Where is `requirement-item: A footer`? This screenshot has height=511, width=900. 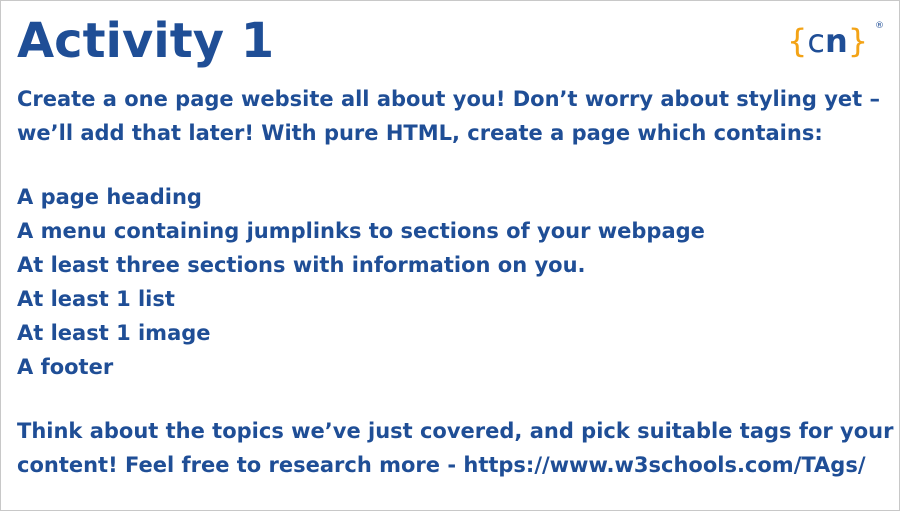
requirement-item: A footer is located at coordinates (65, 367).